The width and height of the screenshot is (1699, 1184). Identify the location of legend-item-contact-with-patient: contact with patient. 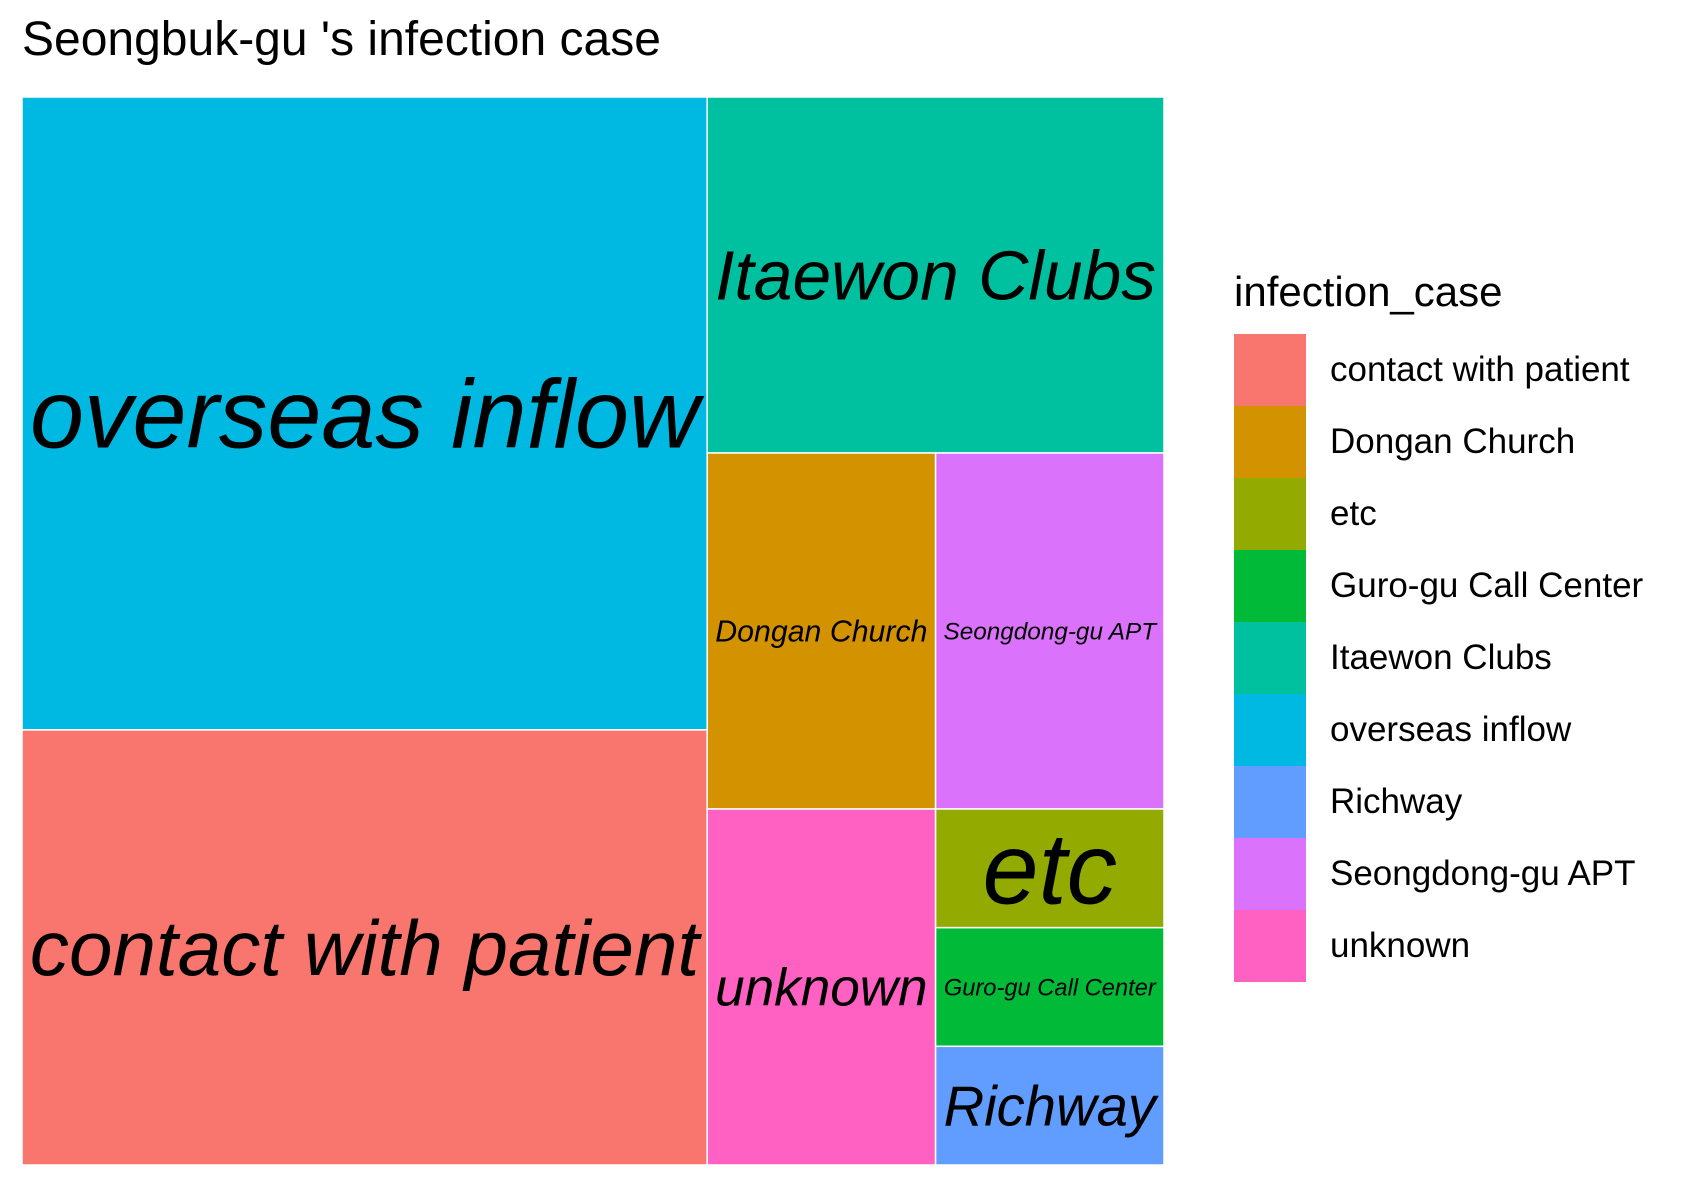
(1438, 370).